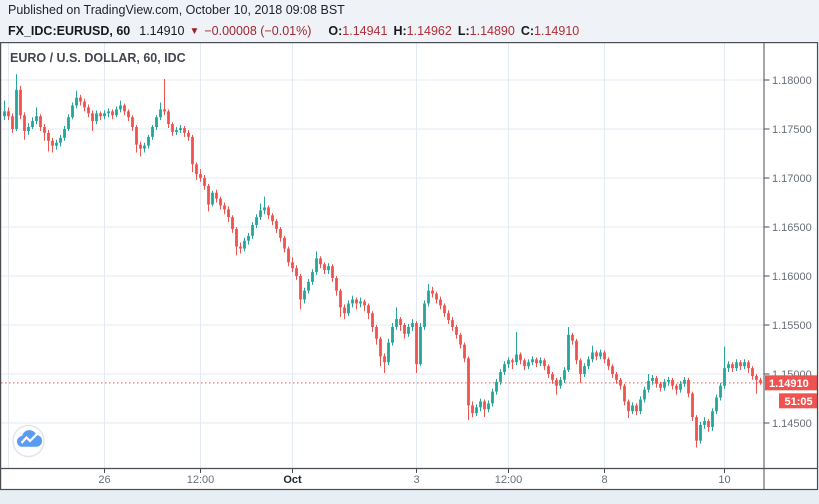 This screenshot has width=819, height=504. I want to click on time-axis-label: 10, so click(724, 480).